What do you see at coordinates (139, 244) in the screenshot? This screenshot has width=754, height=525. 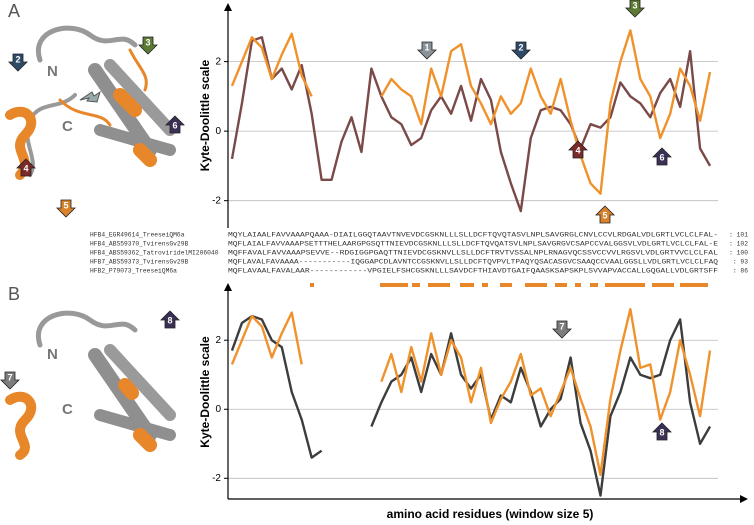 I see `sequence-name: HFB4_ABS59370_TvirensGv29B` at bounding box center [139, 244].